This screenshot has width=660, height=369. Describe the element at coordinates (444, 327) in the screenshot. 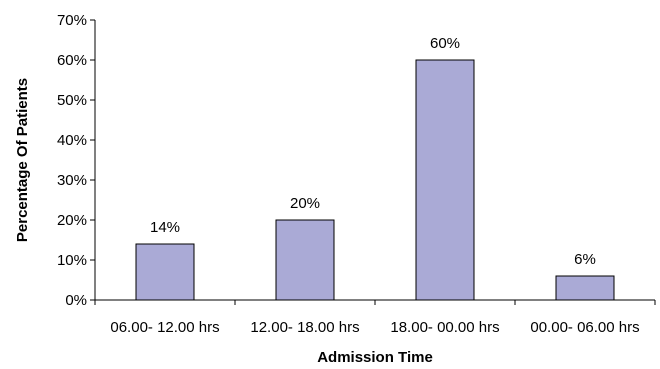

I see `x-tick-label: 18.00- 00.00 hrs` at that location.